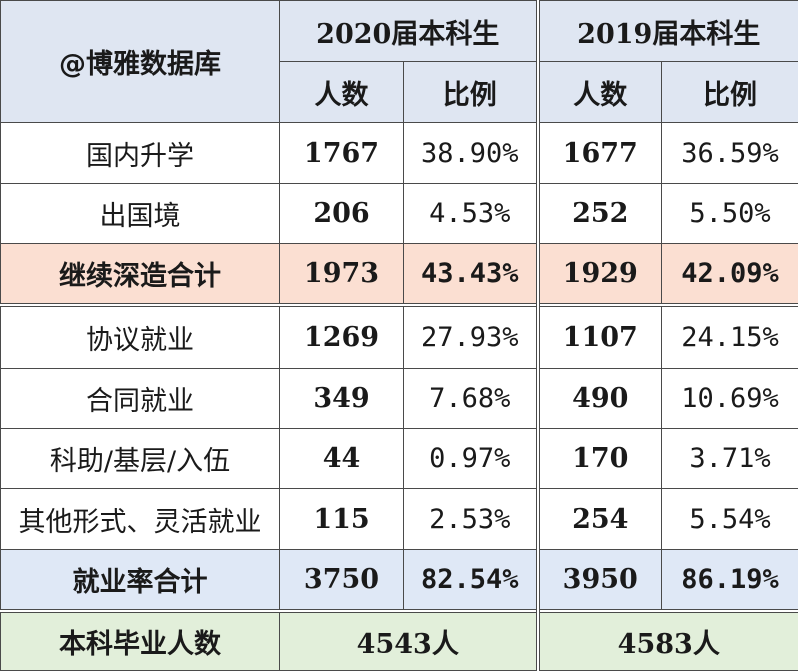 This screenshot has height=671, width=798. What do you see at coordinates (471, 580) in the screenshot?
I see `ratio-2020: 82.54%` at bounding box center [471, 580].